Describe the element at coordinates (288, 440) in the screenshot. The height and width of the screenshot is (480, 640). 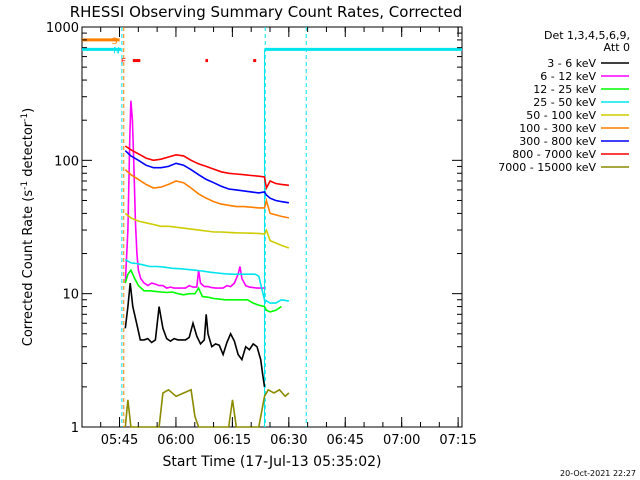
I see `x-tick-label: 06:30` at that location.